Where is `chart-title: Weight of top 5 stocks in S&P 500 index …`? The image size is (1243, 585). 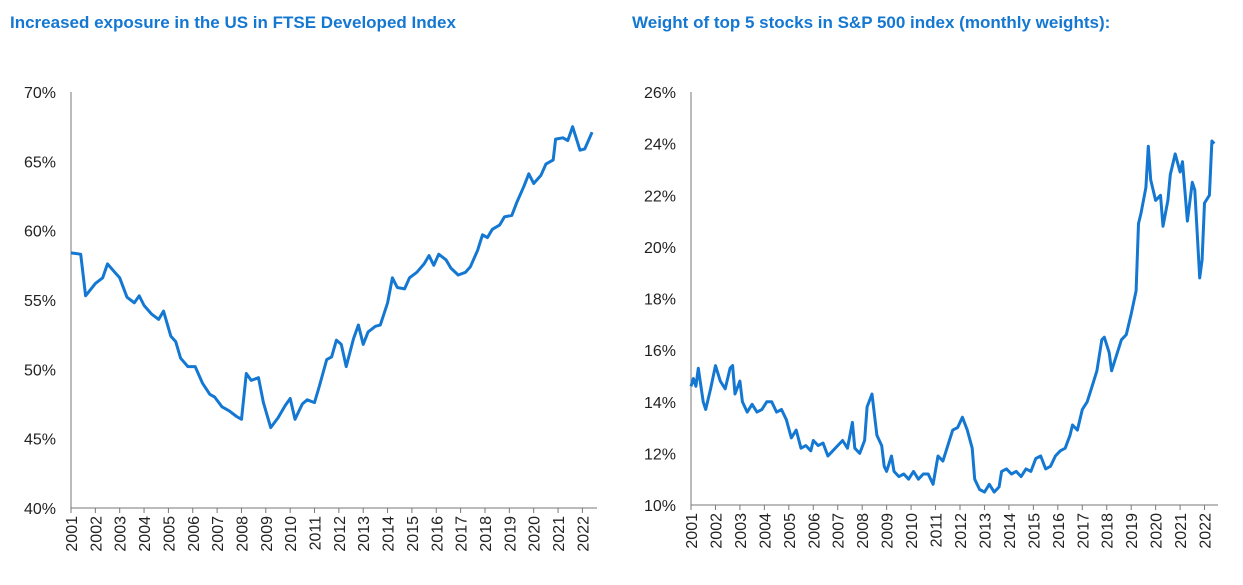 chart-title: Weight of top 5 stocks in S&P 500 index … is located at coordinates (871, 22).